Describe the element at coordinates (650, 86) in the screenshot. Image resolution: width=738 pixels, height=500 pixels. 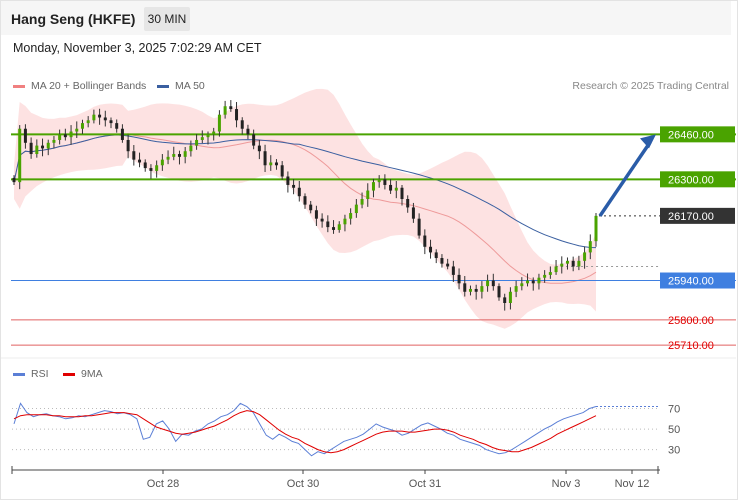
I see `credit-text: Research © 2025 Trading Central` at that location.